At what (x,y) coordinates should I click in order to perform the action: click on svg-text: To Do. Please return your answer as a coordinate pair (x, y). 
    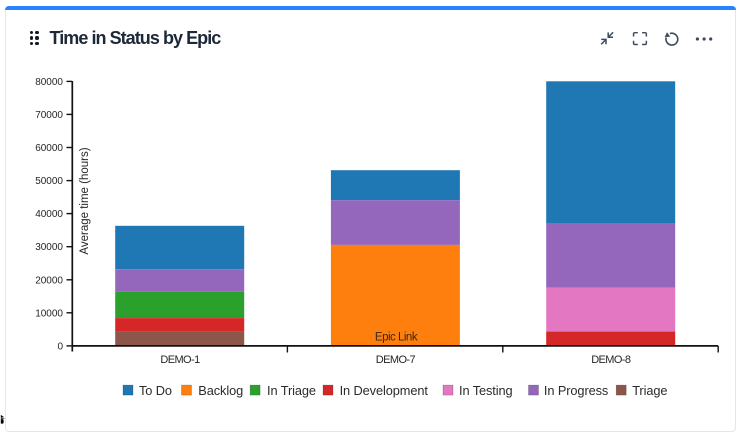
    Looking at the image, I should click on (155, 390).